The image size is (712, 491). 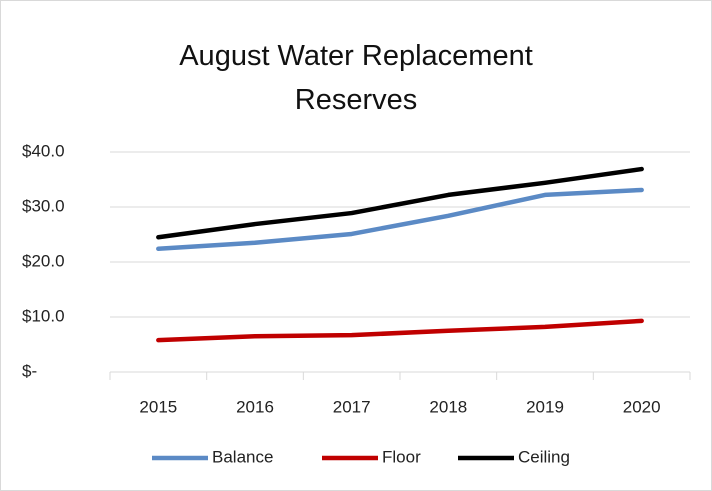 I want to click on x-tick-label: 2018, so click(x=448, y=406).